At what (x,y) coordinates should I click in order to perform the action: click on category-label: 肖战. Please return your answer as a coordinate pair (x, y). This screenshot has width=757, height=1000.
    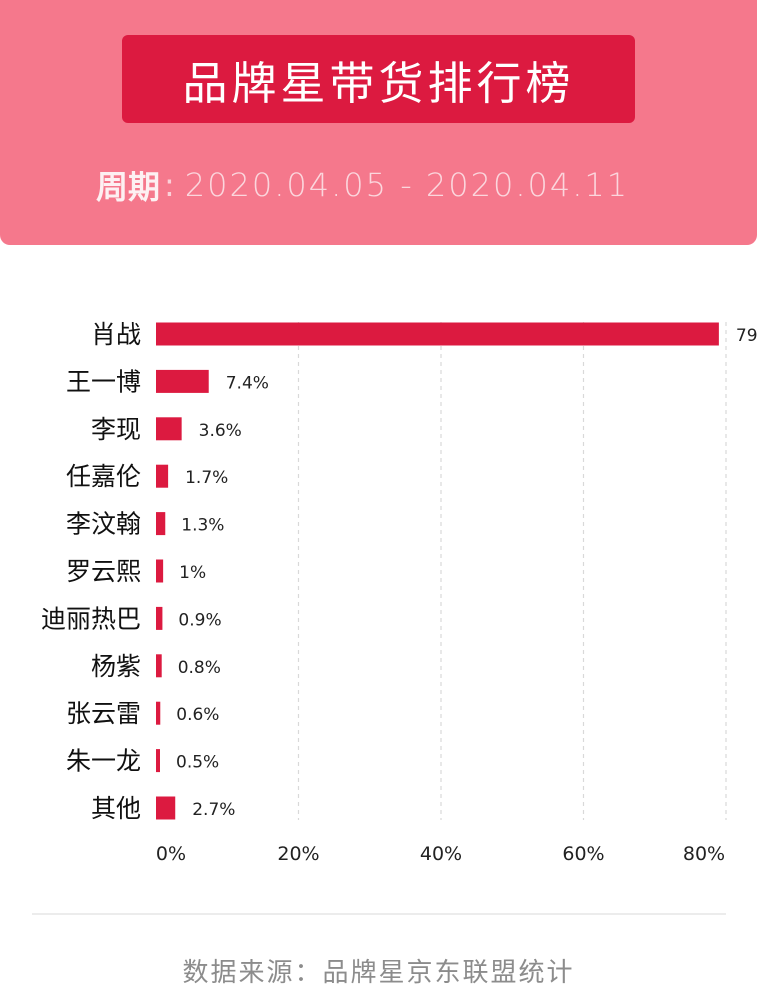
    Looking at the image, I should click on (116, 334).